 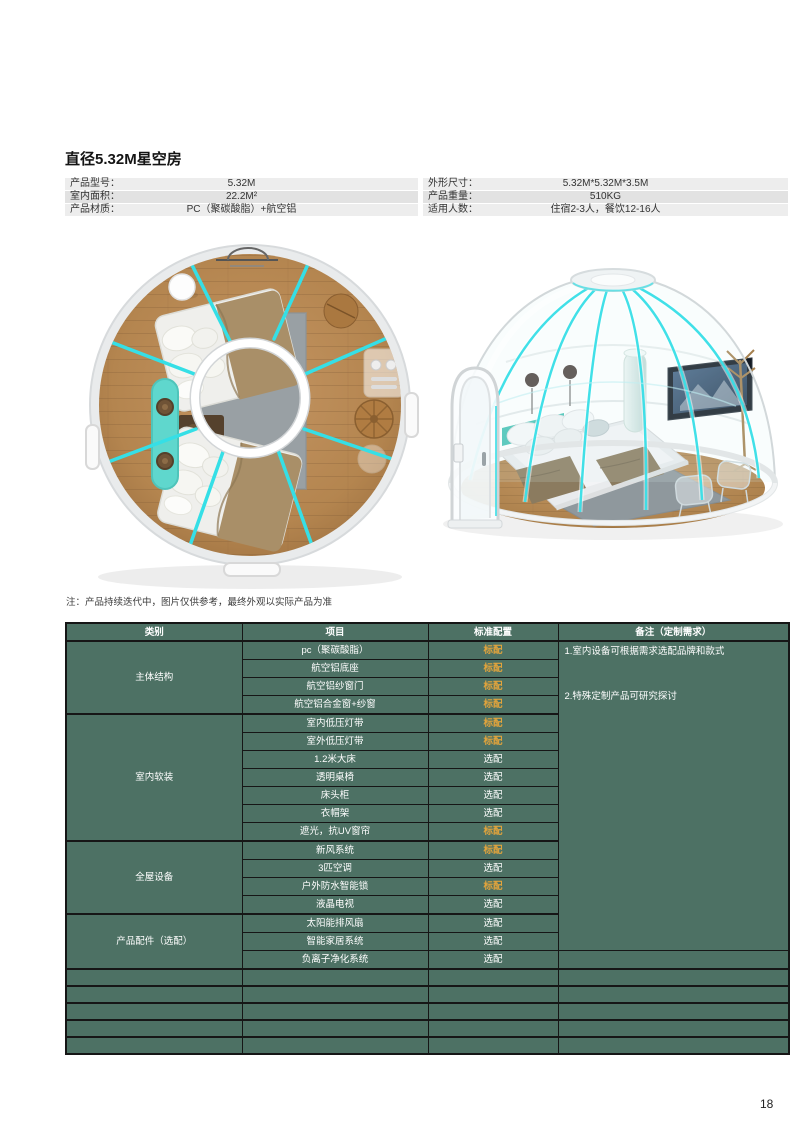 I want to click on dome-render-image, so click(x=612, y=406).